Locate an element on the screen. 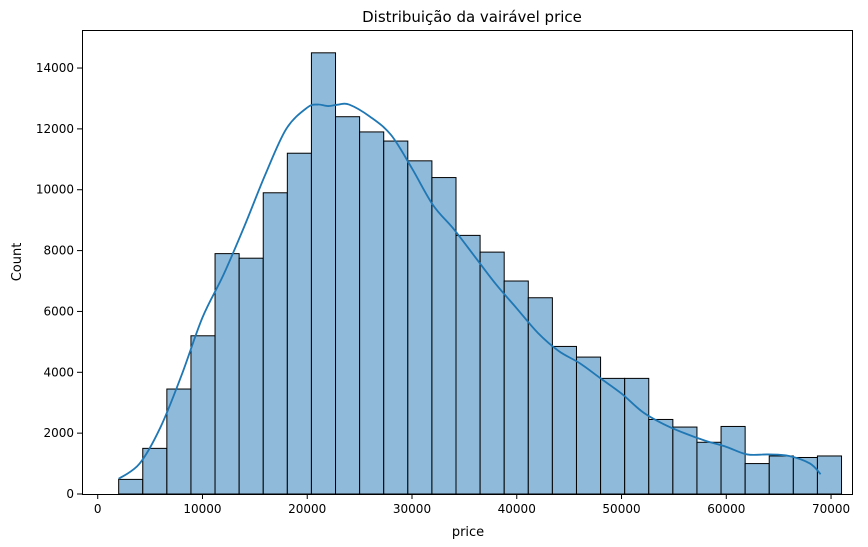 Image resolution: width=868 pixels, height=547 pixels. y-tick-label: 4000 is located at coordinates (58, 372).